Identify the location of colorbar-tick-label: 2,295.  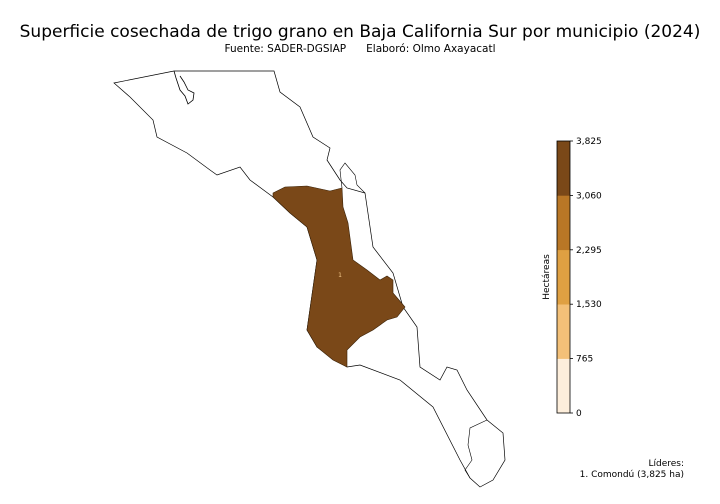
(589, 251).